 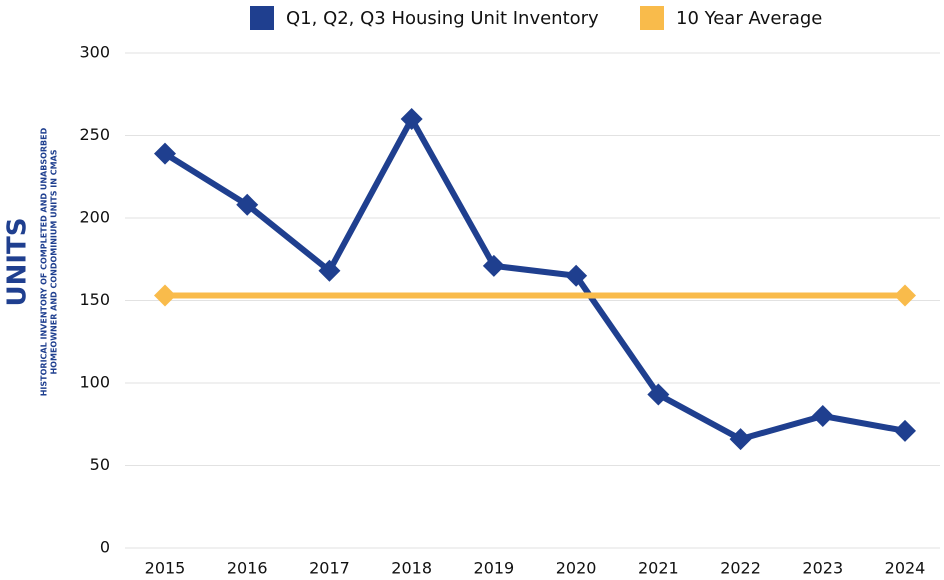 What do you see at coordinates (94, 382) in the screenshot?
I see `y-tick-label: 100` at bounding box center [94, 382].